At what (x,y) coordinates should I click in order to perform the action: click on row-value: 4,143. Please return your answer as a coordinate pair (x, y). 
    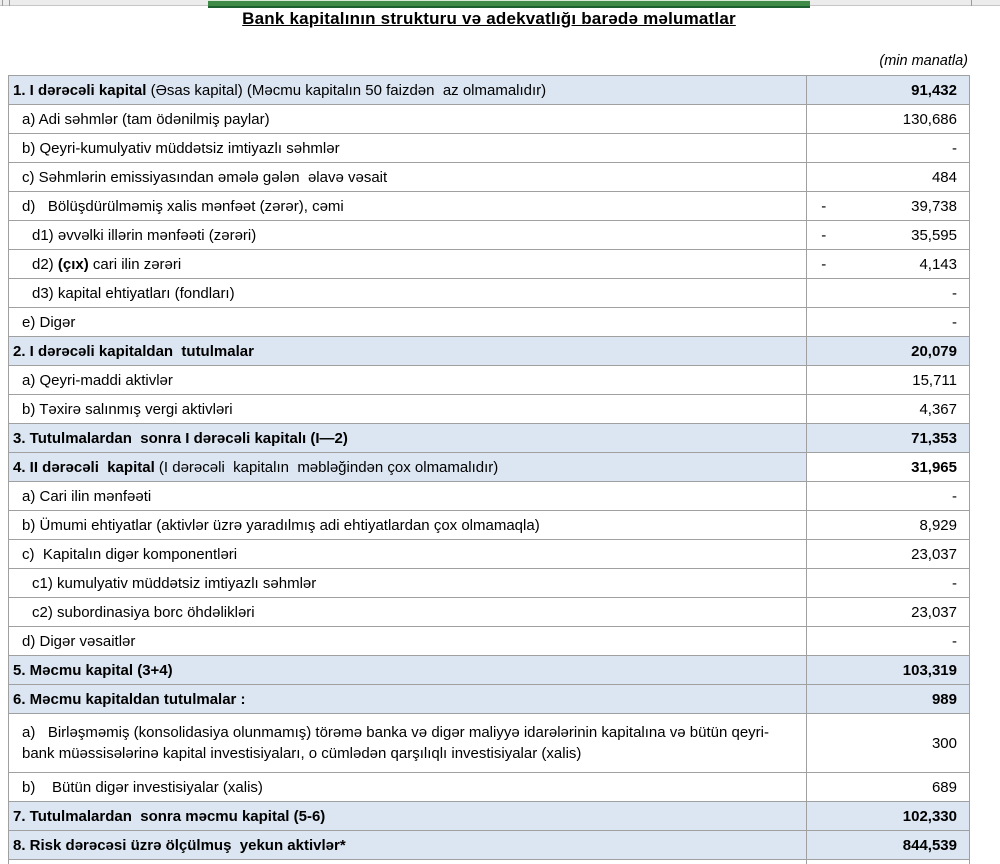
    Looking at the image, I should click on (938, 264).